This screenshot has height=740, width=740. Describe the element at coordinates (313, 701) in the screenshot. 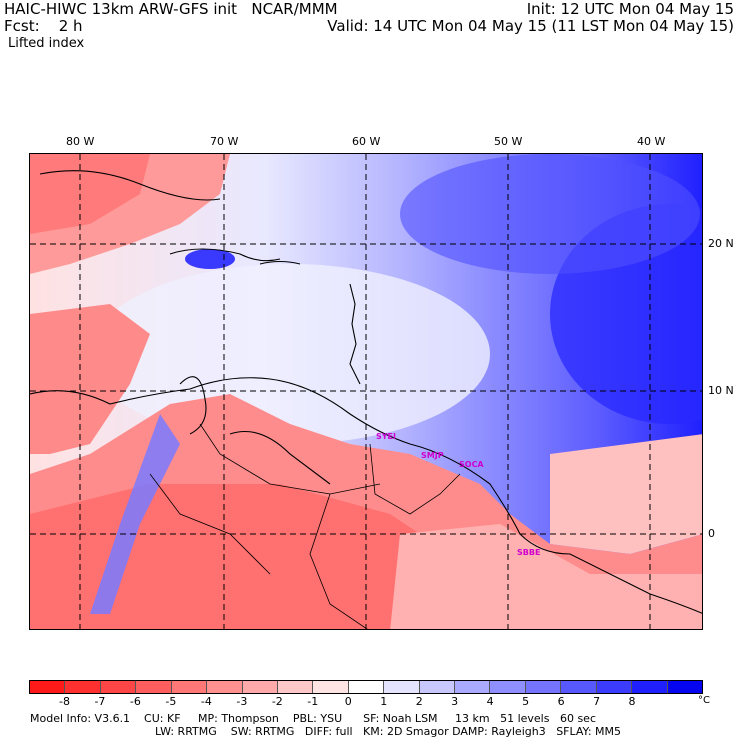

I see `colorbar-tick-label: -1` at that location.